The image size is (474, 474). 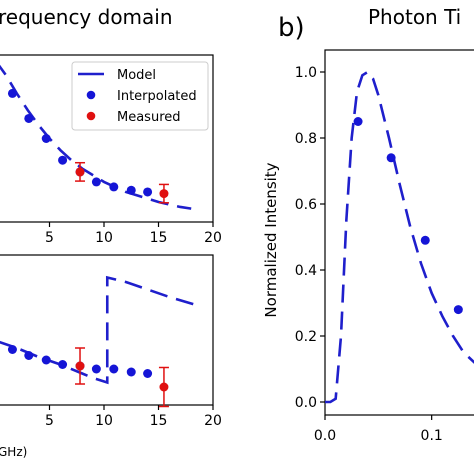 What do you see at coordinates (271, 239) in the screenshot?
I see `right-y-axis-label: Normalized Intensity` at bounding box center [271, 239].